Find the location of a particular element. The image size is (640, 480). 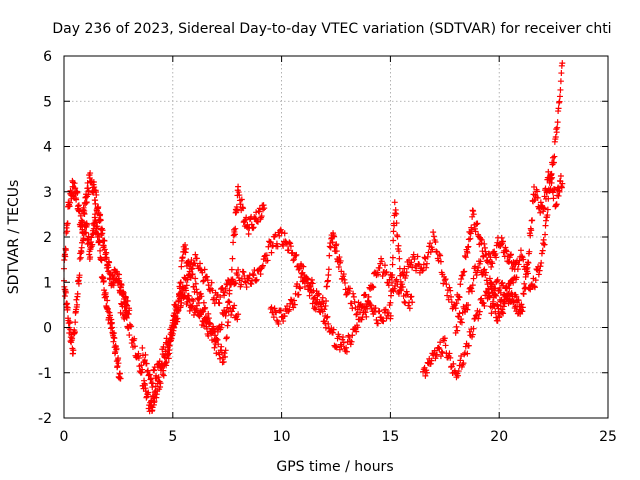

y-tick-label: 1 is located at coordinates (47, 283).